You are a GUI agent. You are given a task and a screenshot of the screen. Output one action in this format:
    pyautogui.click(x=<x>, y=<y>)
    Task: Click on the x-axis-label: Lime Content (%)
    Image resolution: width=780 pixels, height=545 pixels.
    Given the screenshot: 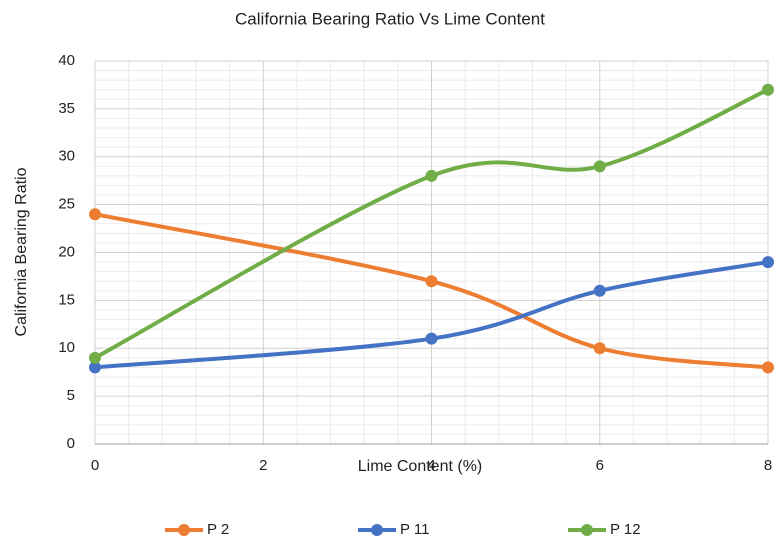 What is the action you would take?
    pyautogui.click(x=420, y=466)
    